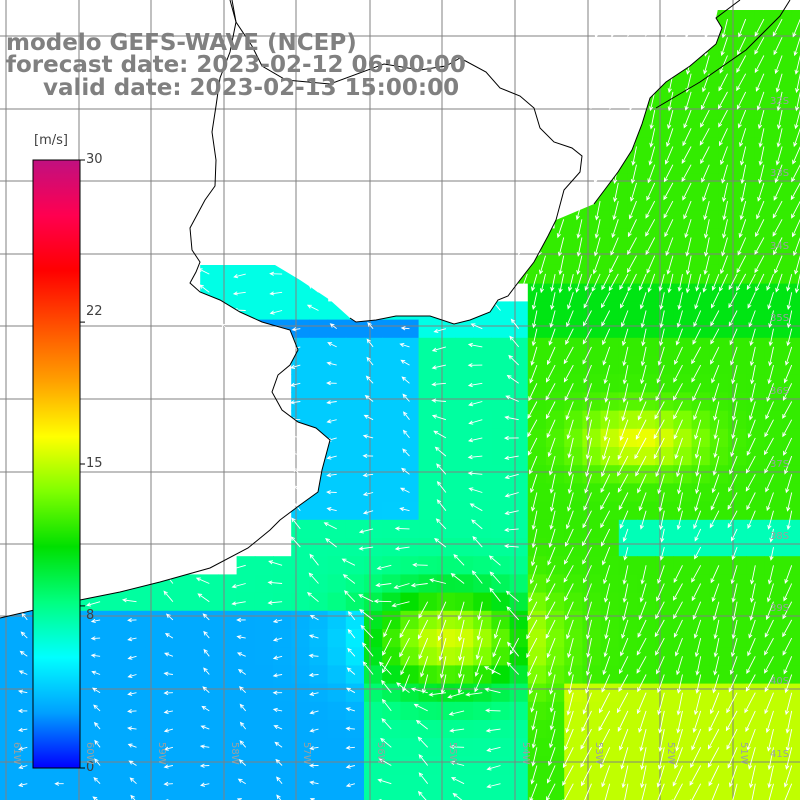  I want to click on lon-label: 56W, so click(380, 753).